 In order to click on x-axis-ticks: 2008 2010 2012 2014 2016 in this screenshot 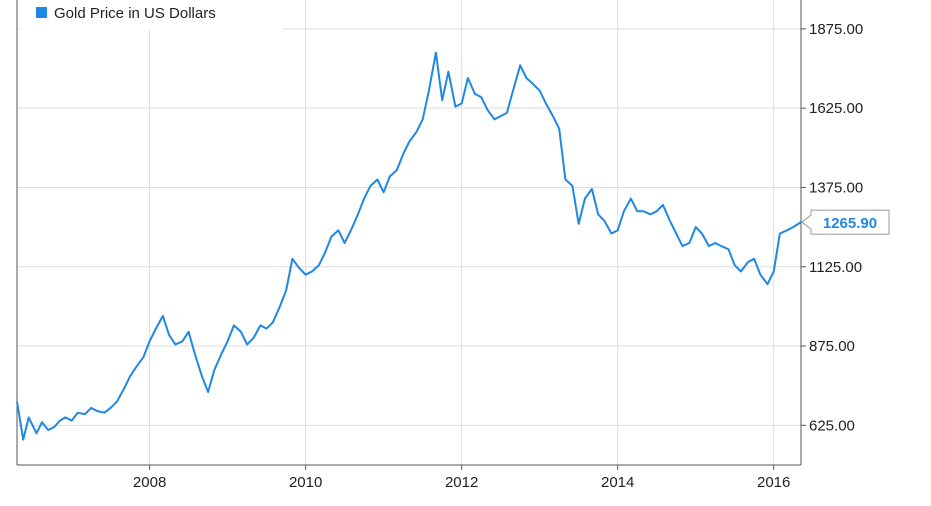, I will do `click(461, 478)`.